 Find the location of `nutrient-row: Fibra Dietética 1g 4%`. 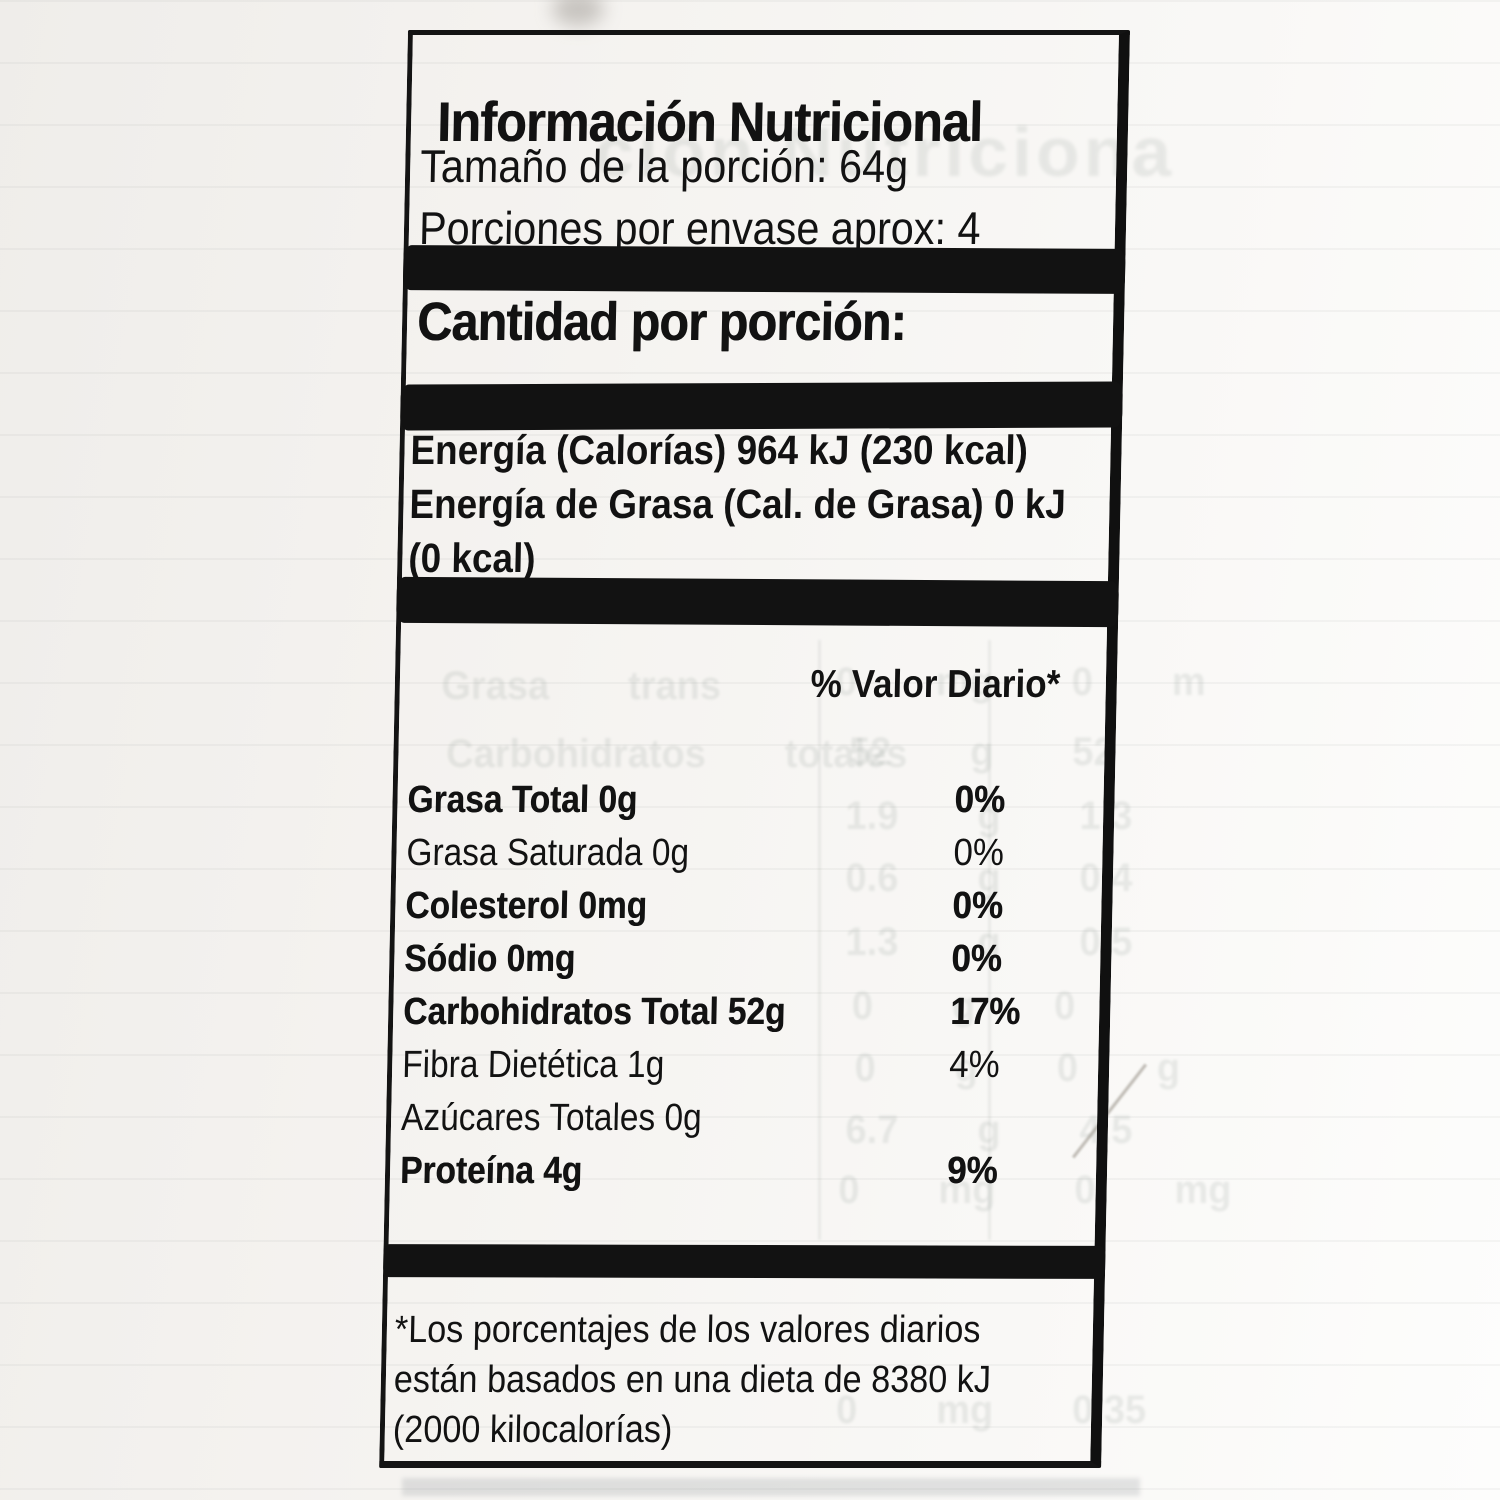

nutrient-row: Fibra Dietética 1g 4% is located at coordinates (745, 1070).